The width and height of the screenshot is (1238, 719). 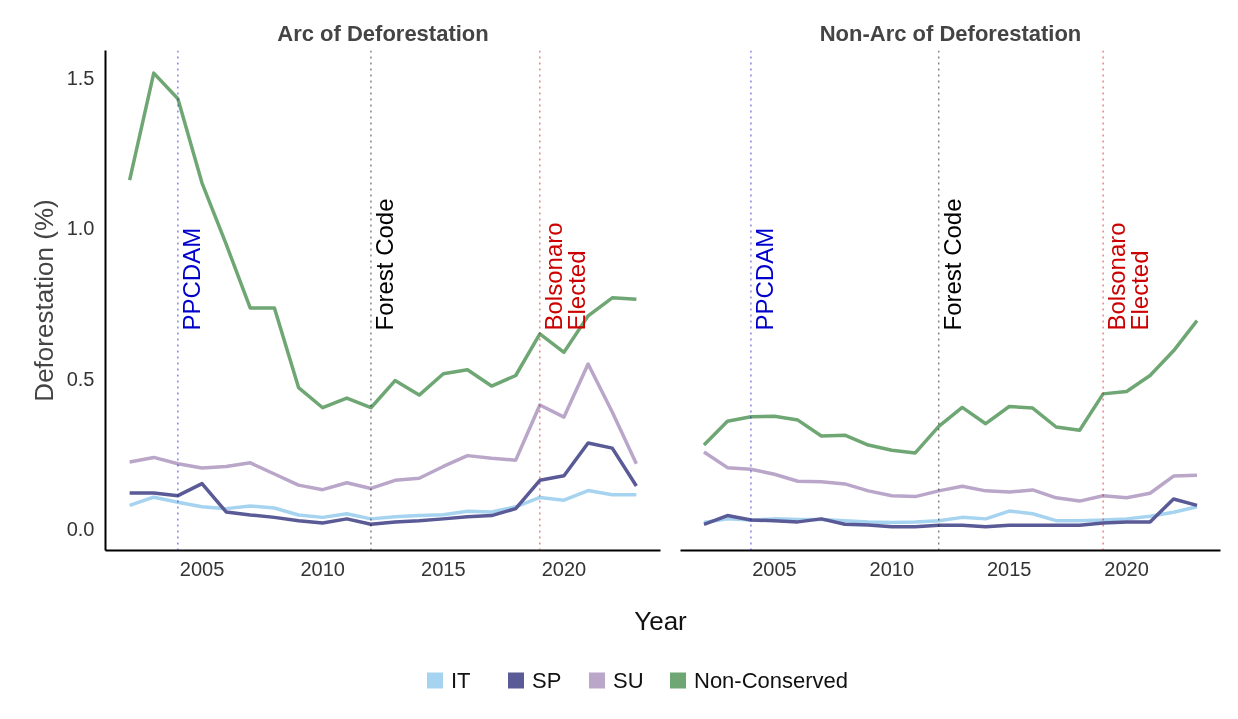 What do you see at coordinates (461, 680) in the screenshot?
I see `legend-label: IT` at bounding box center [461, 680].